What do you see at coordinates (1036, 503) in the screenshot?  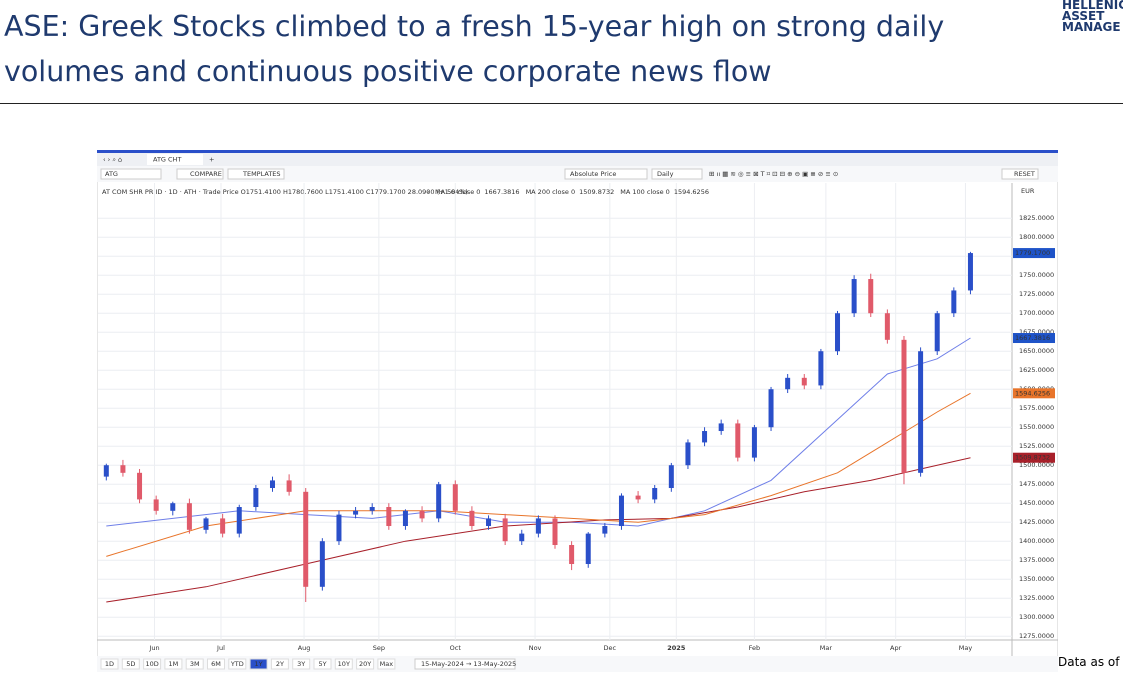 I see `y-tick-label: 1450.0000` at bounding box center [1036, 503].